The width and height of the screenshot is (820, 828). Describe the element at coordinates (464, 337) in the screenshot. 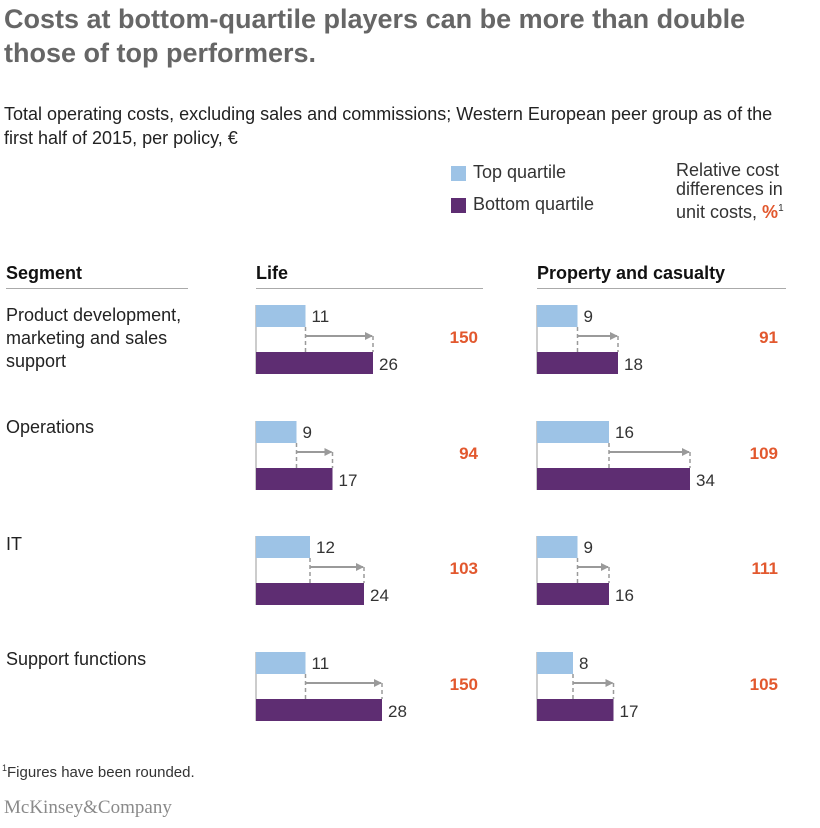

I see `pct-diff-life-0: 150` at that location.